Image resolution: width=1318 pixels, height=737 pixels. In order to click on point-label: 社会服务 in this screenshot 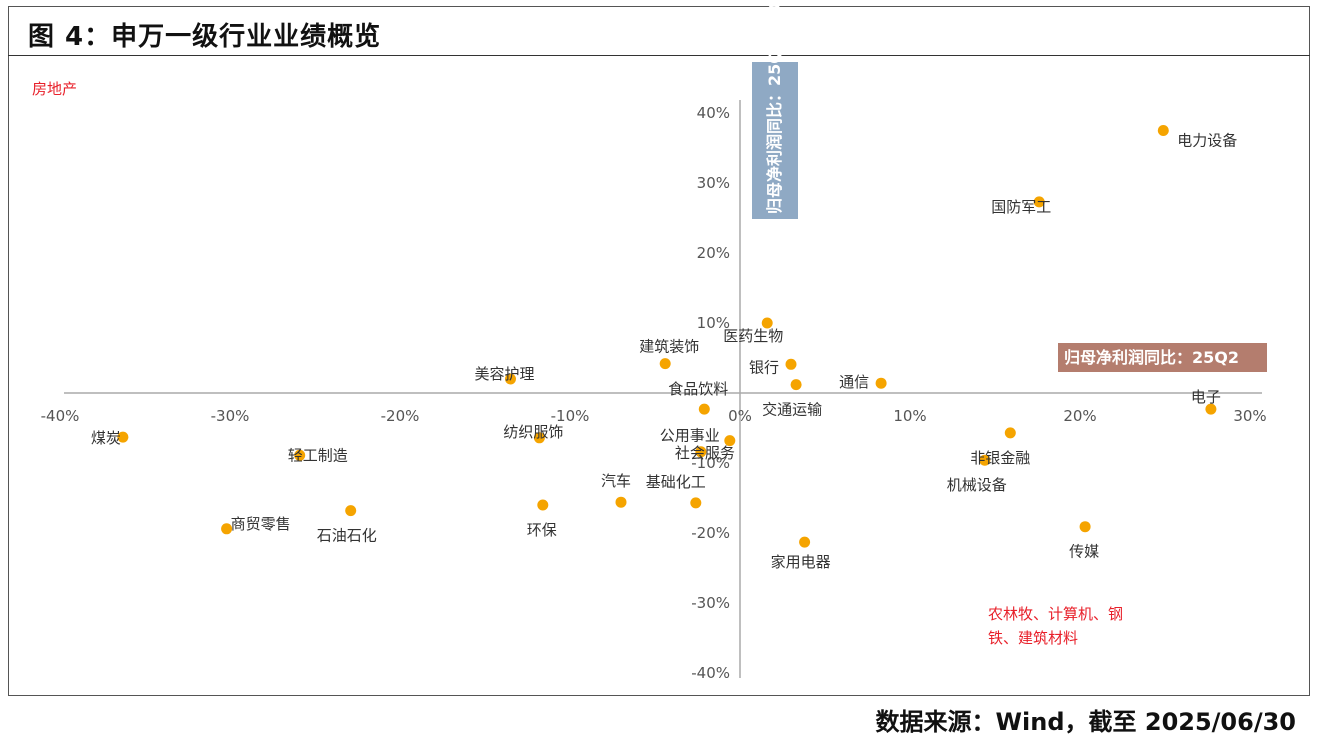, I will do `click(705, 453)`.